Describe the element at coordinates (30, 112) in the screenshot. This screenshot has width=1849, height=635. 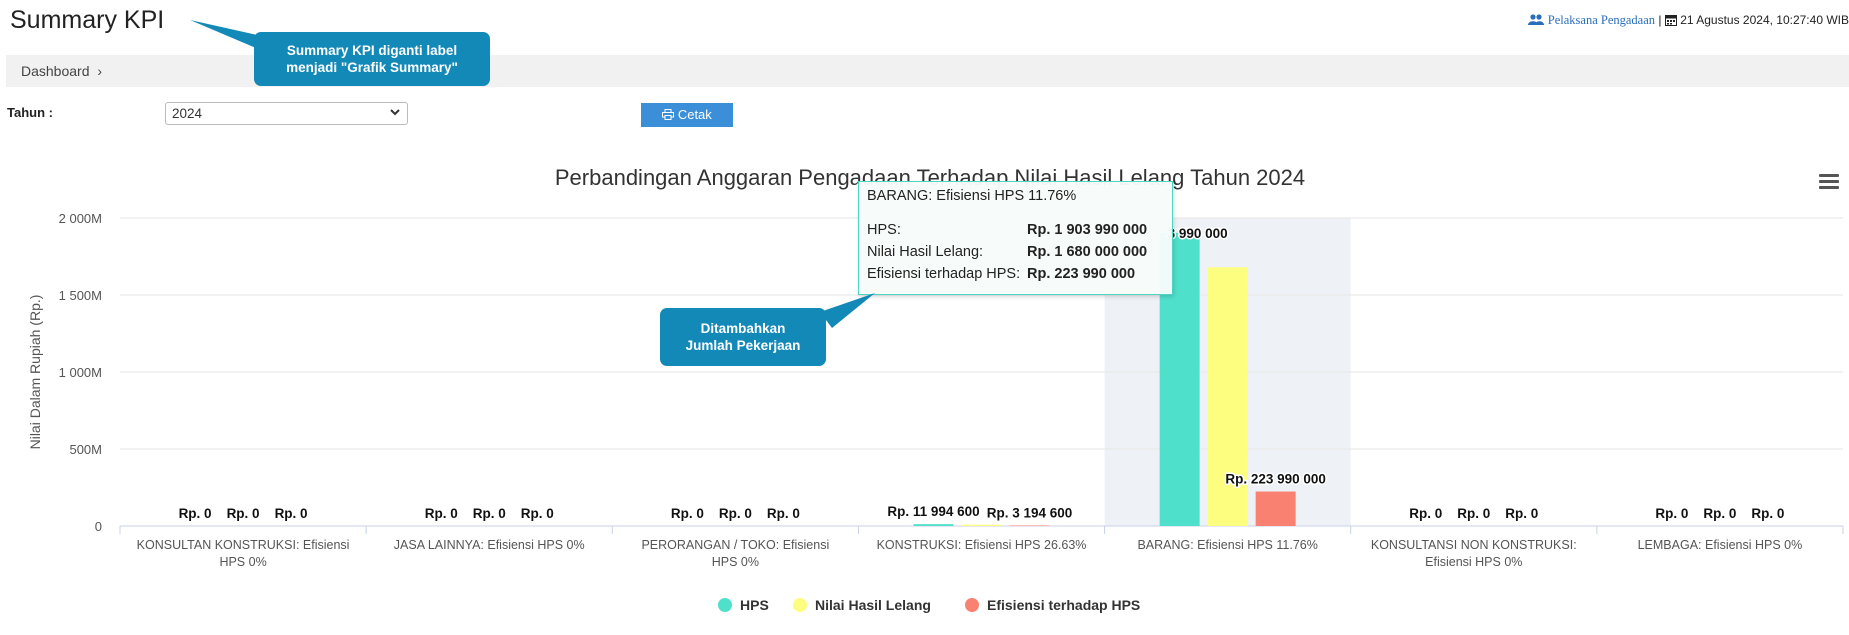
I see `year-label: Tahun :` at that location.